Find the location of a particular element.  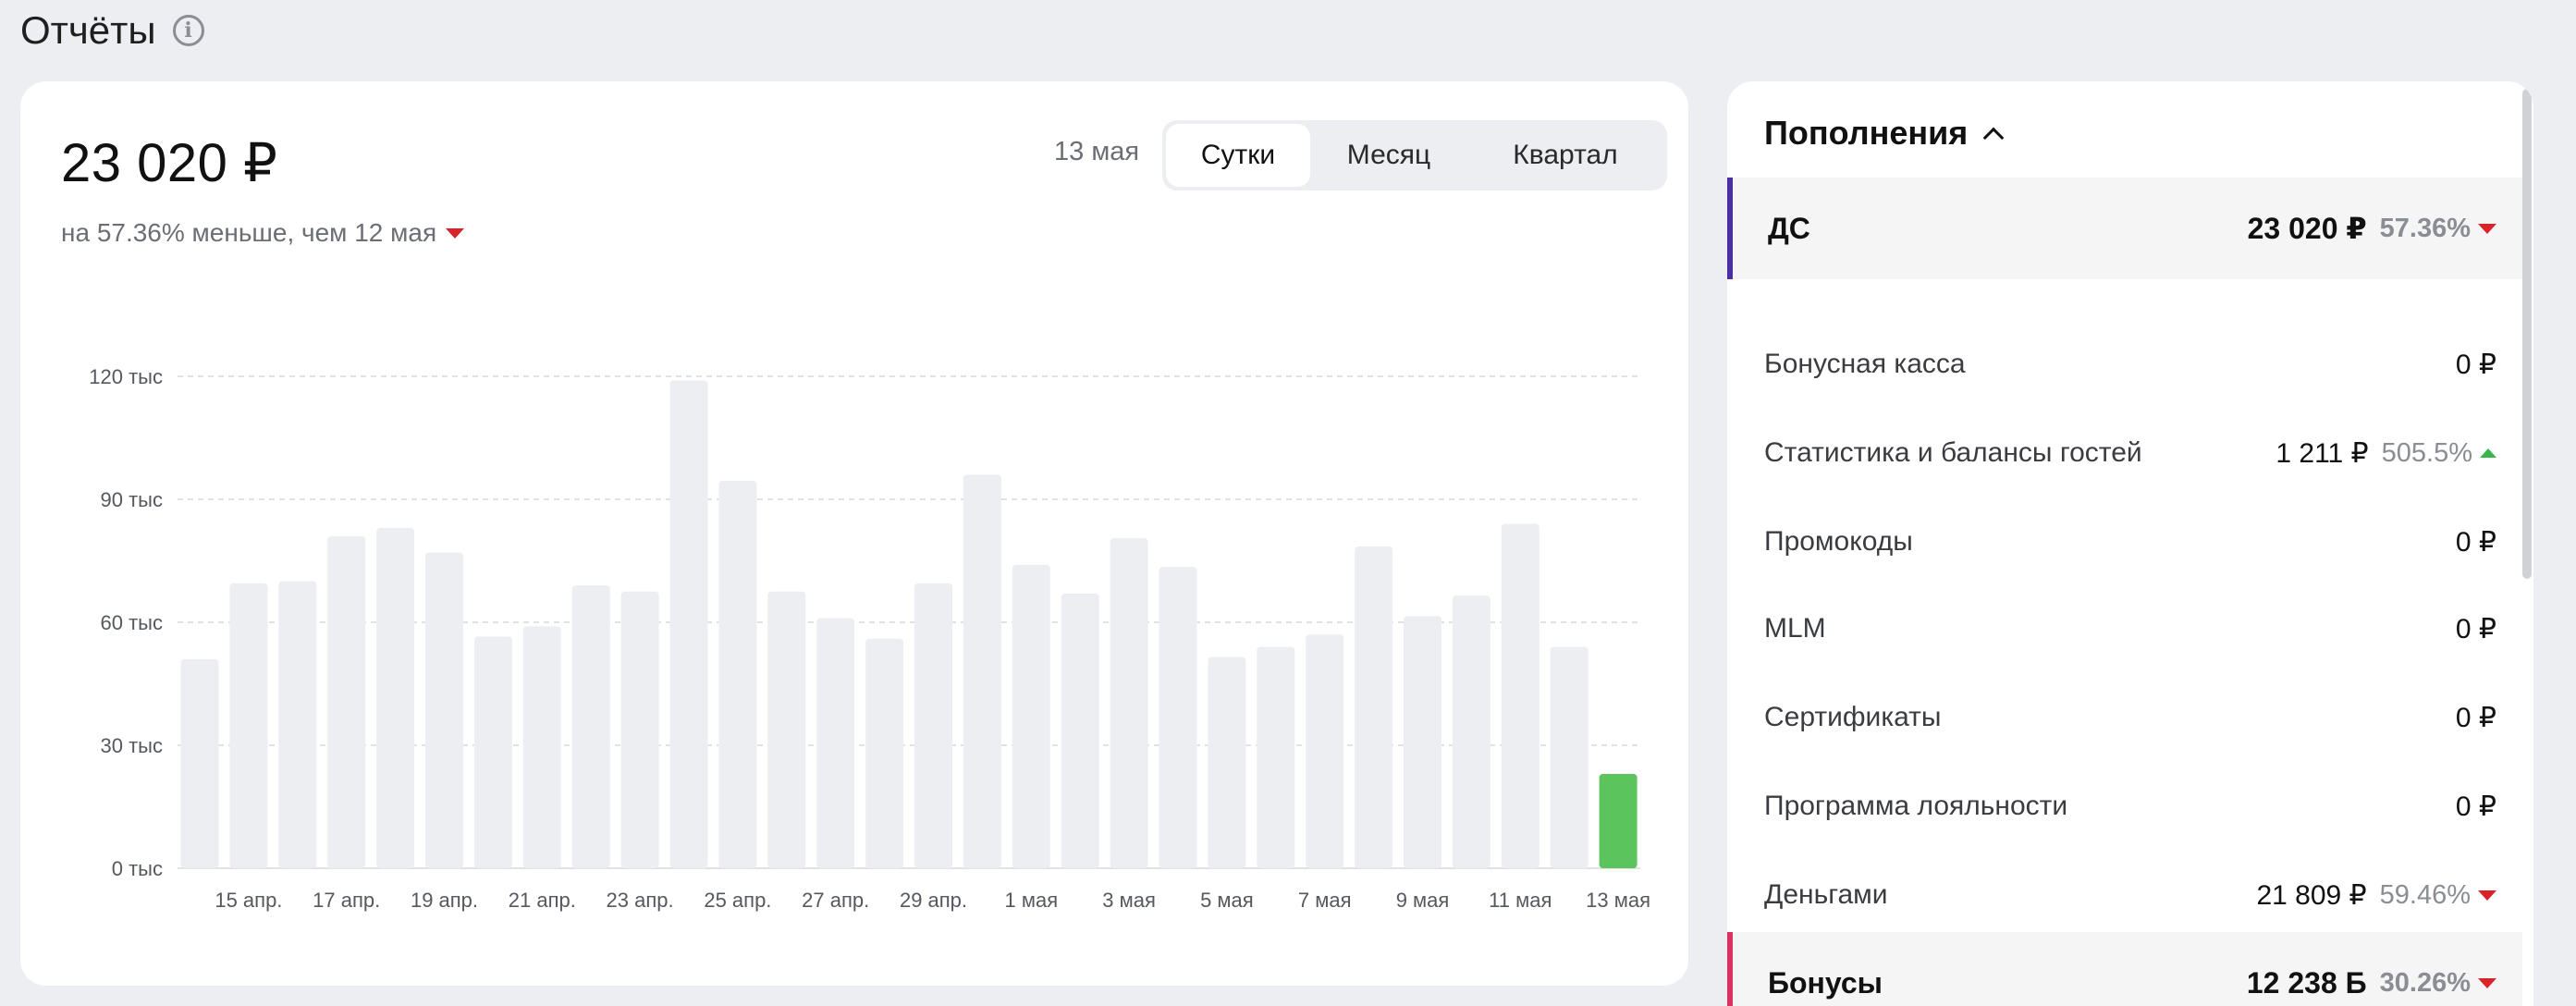

period-month-button: Месяц is located at coordinates (1388, 155).